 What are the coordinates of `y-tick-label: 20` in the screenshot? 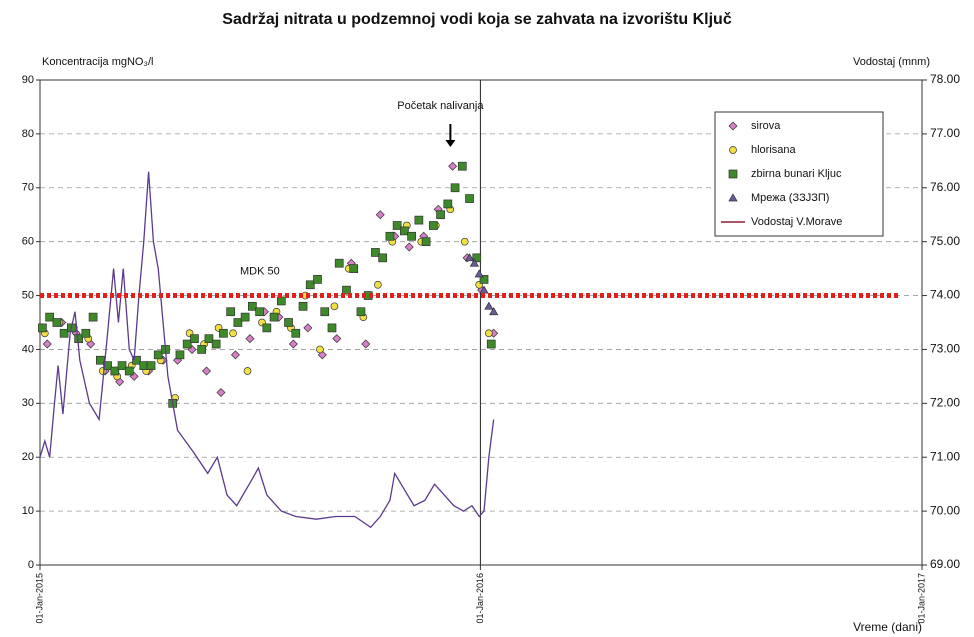 It's located at (28, 457).